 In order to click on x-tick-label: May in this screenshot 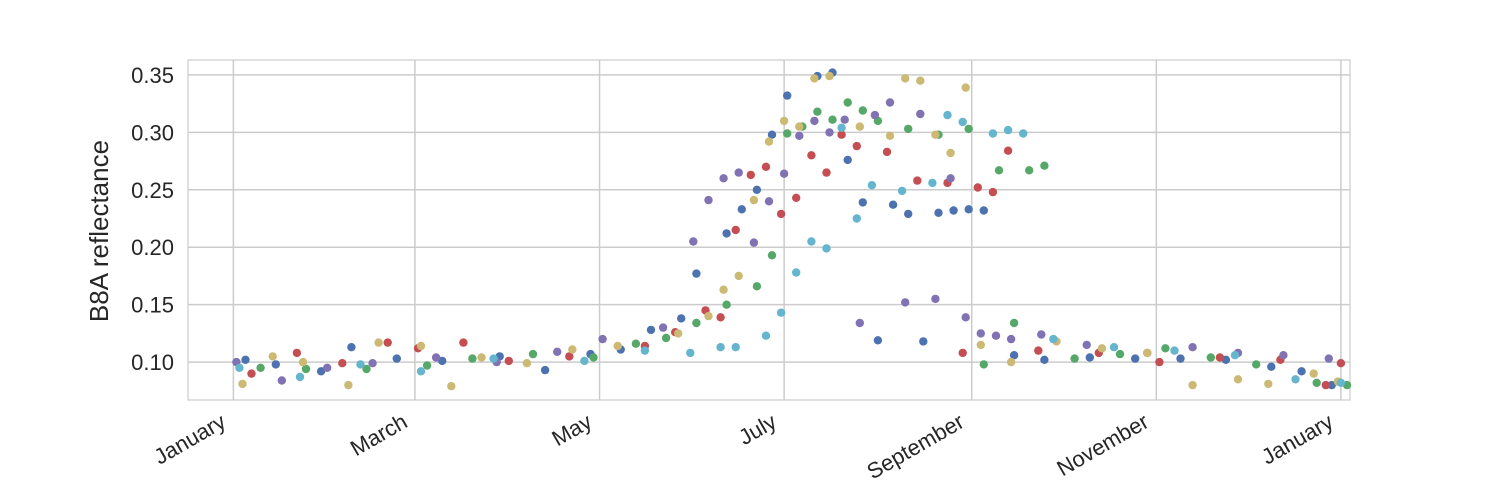, I will do `click(572, 430)`.